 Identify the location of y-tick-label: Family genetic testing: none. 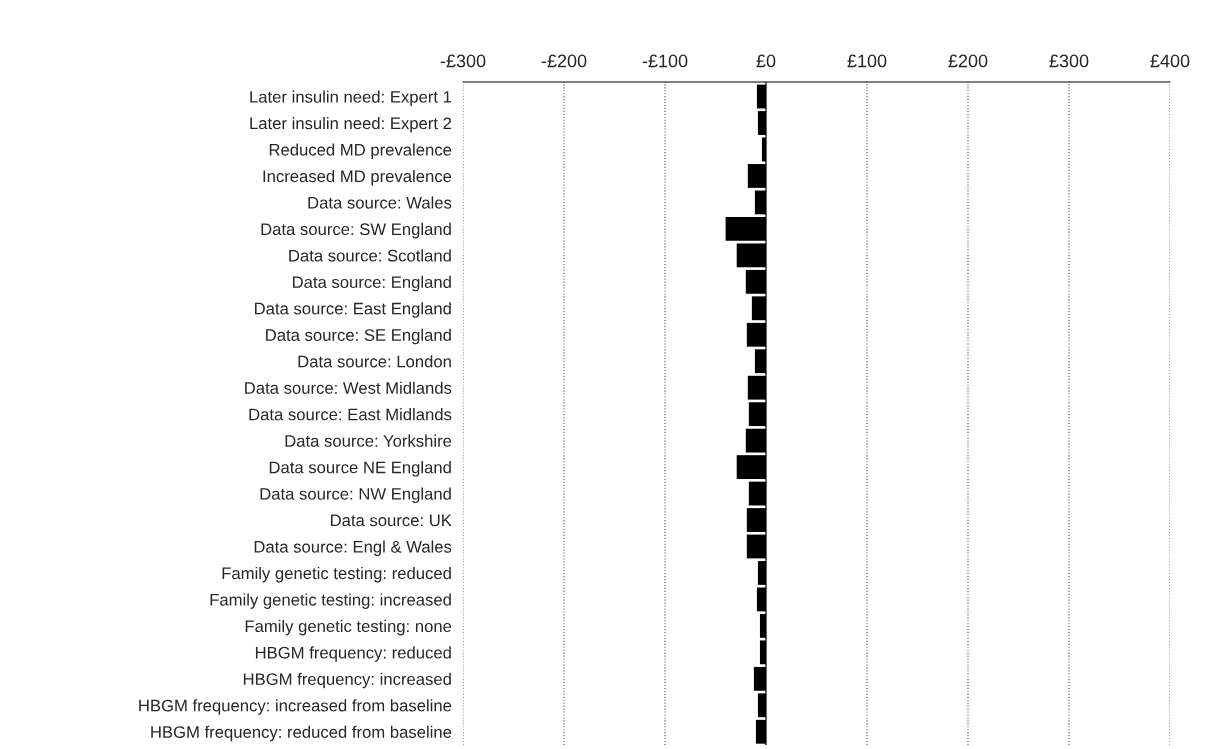
(348, 627).